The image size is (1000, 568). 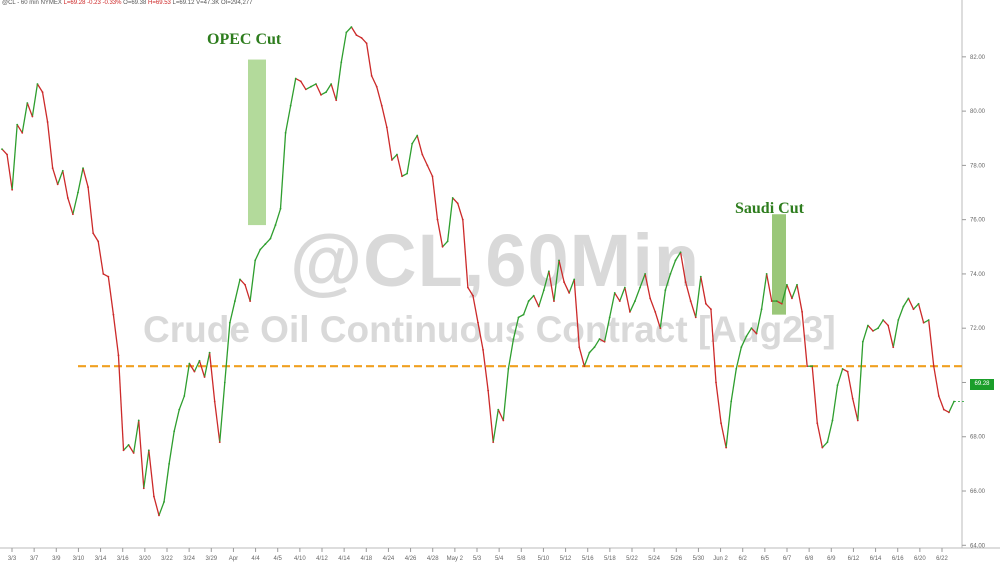 What do you see at coordinates (566, 559) in the screenshot?
I see `x-tick-label: 5/12` at bounding box center [566, 559].